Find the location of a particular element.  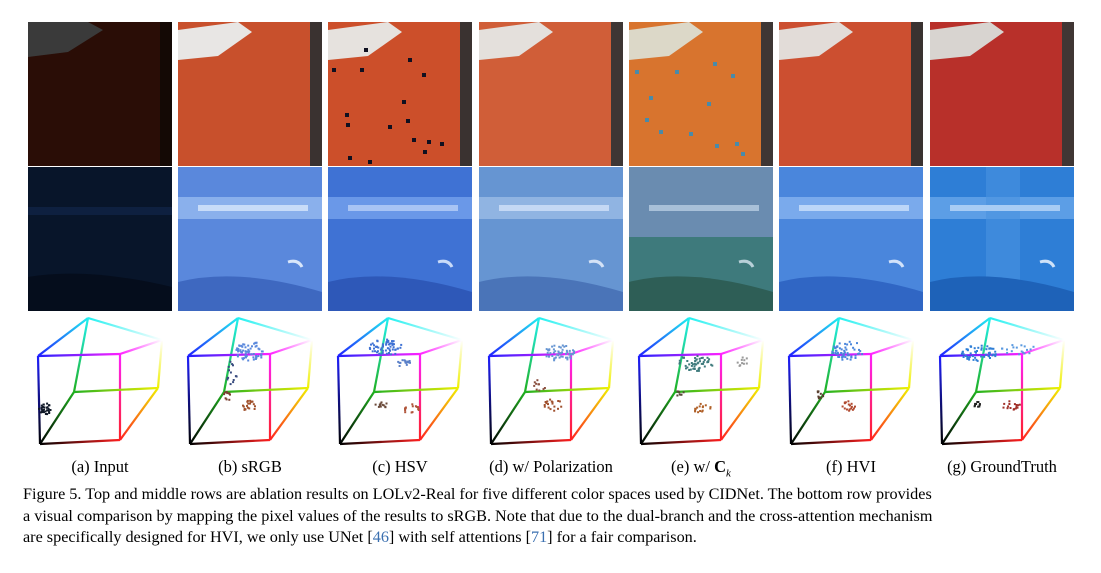

label-ck-math: C is located at coordinates (720, 466).